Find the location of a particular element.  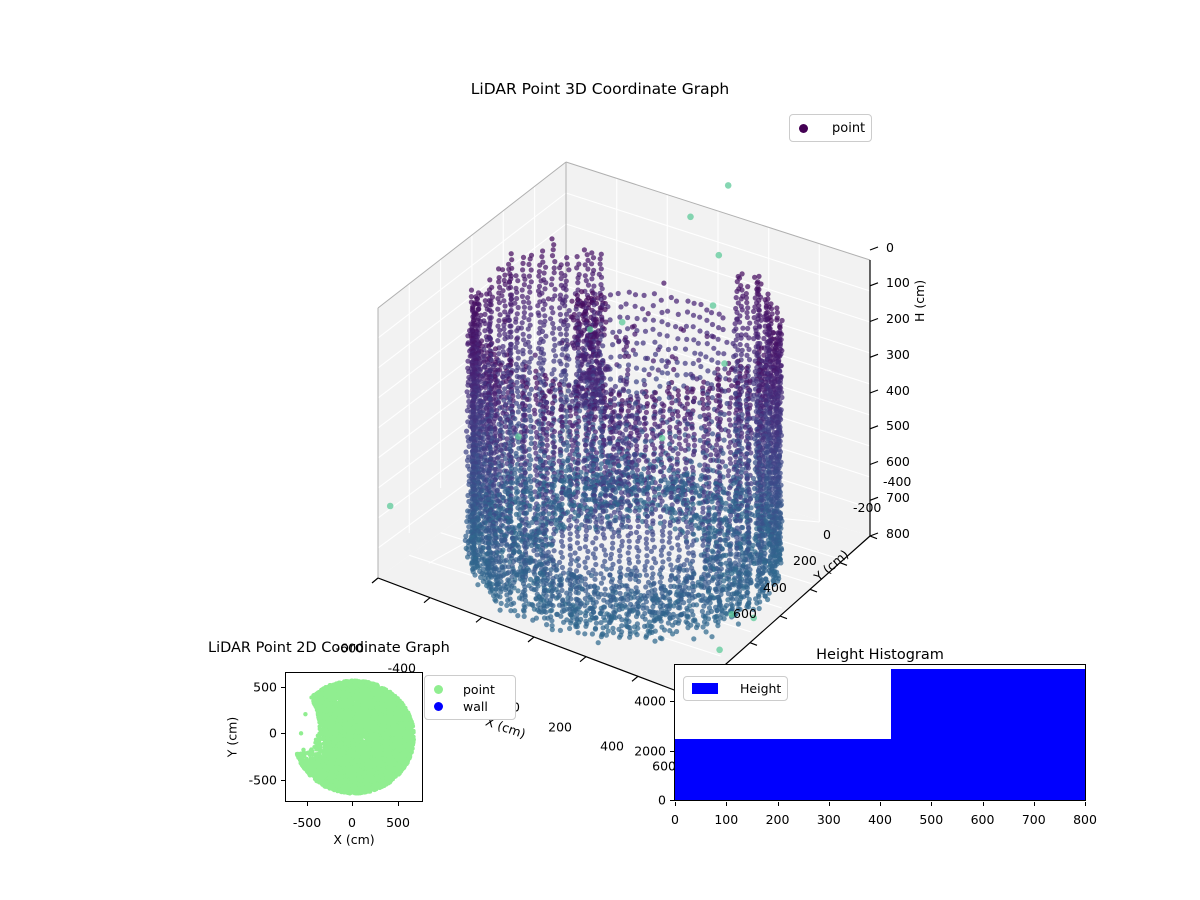

legend-entry-point-3d: point is located at coordinates (830, 128).